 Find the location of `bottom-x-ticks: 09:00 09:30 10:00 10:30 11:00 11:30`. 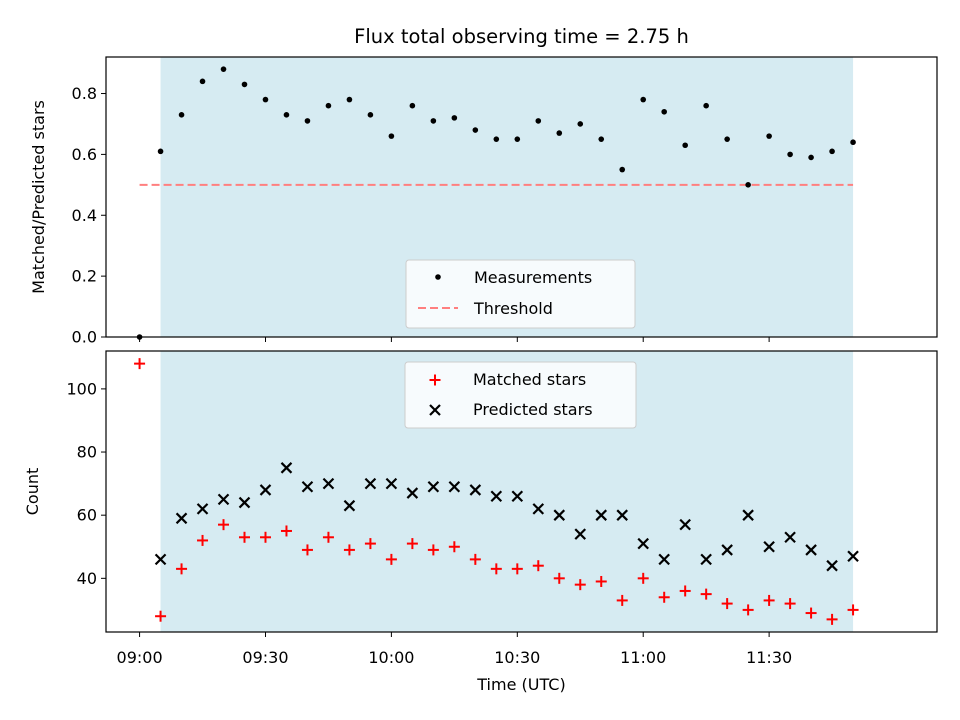

bottom-x-ticks: 09:00 09:30 10:00 10:30 11:00 11:30 is located at coordinates (454, 649).